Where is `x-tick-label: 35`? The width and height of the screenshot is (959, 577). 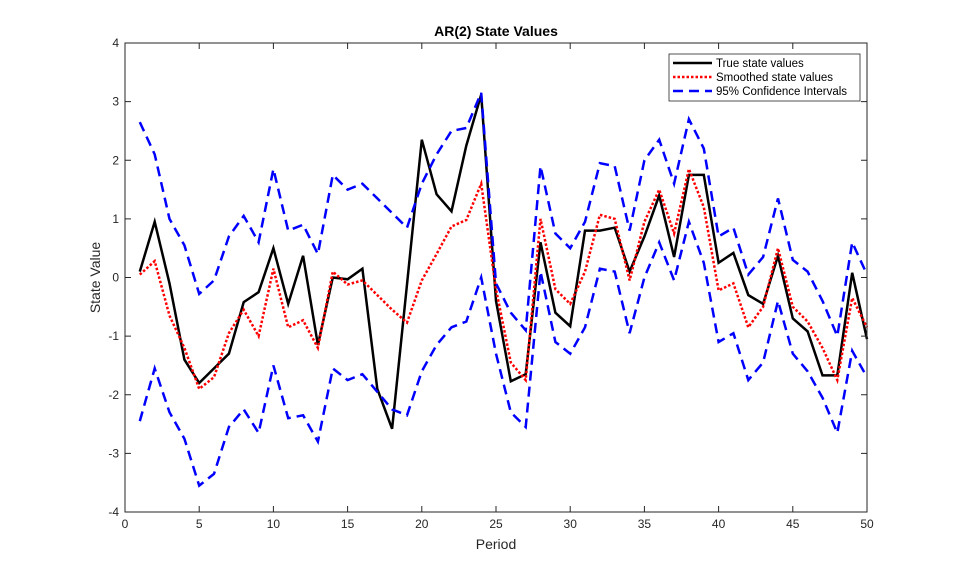
x-tick-label: 35 is located at coordinates (645, 524).